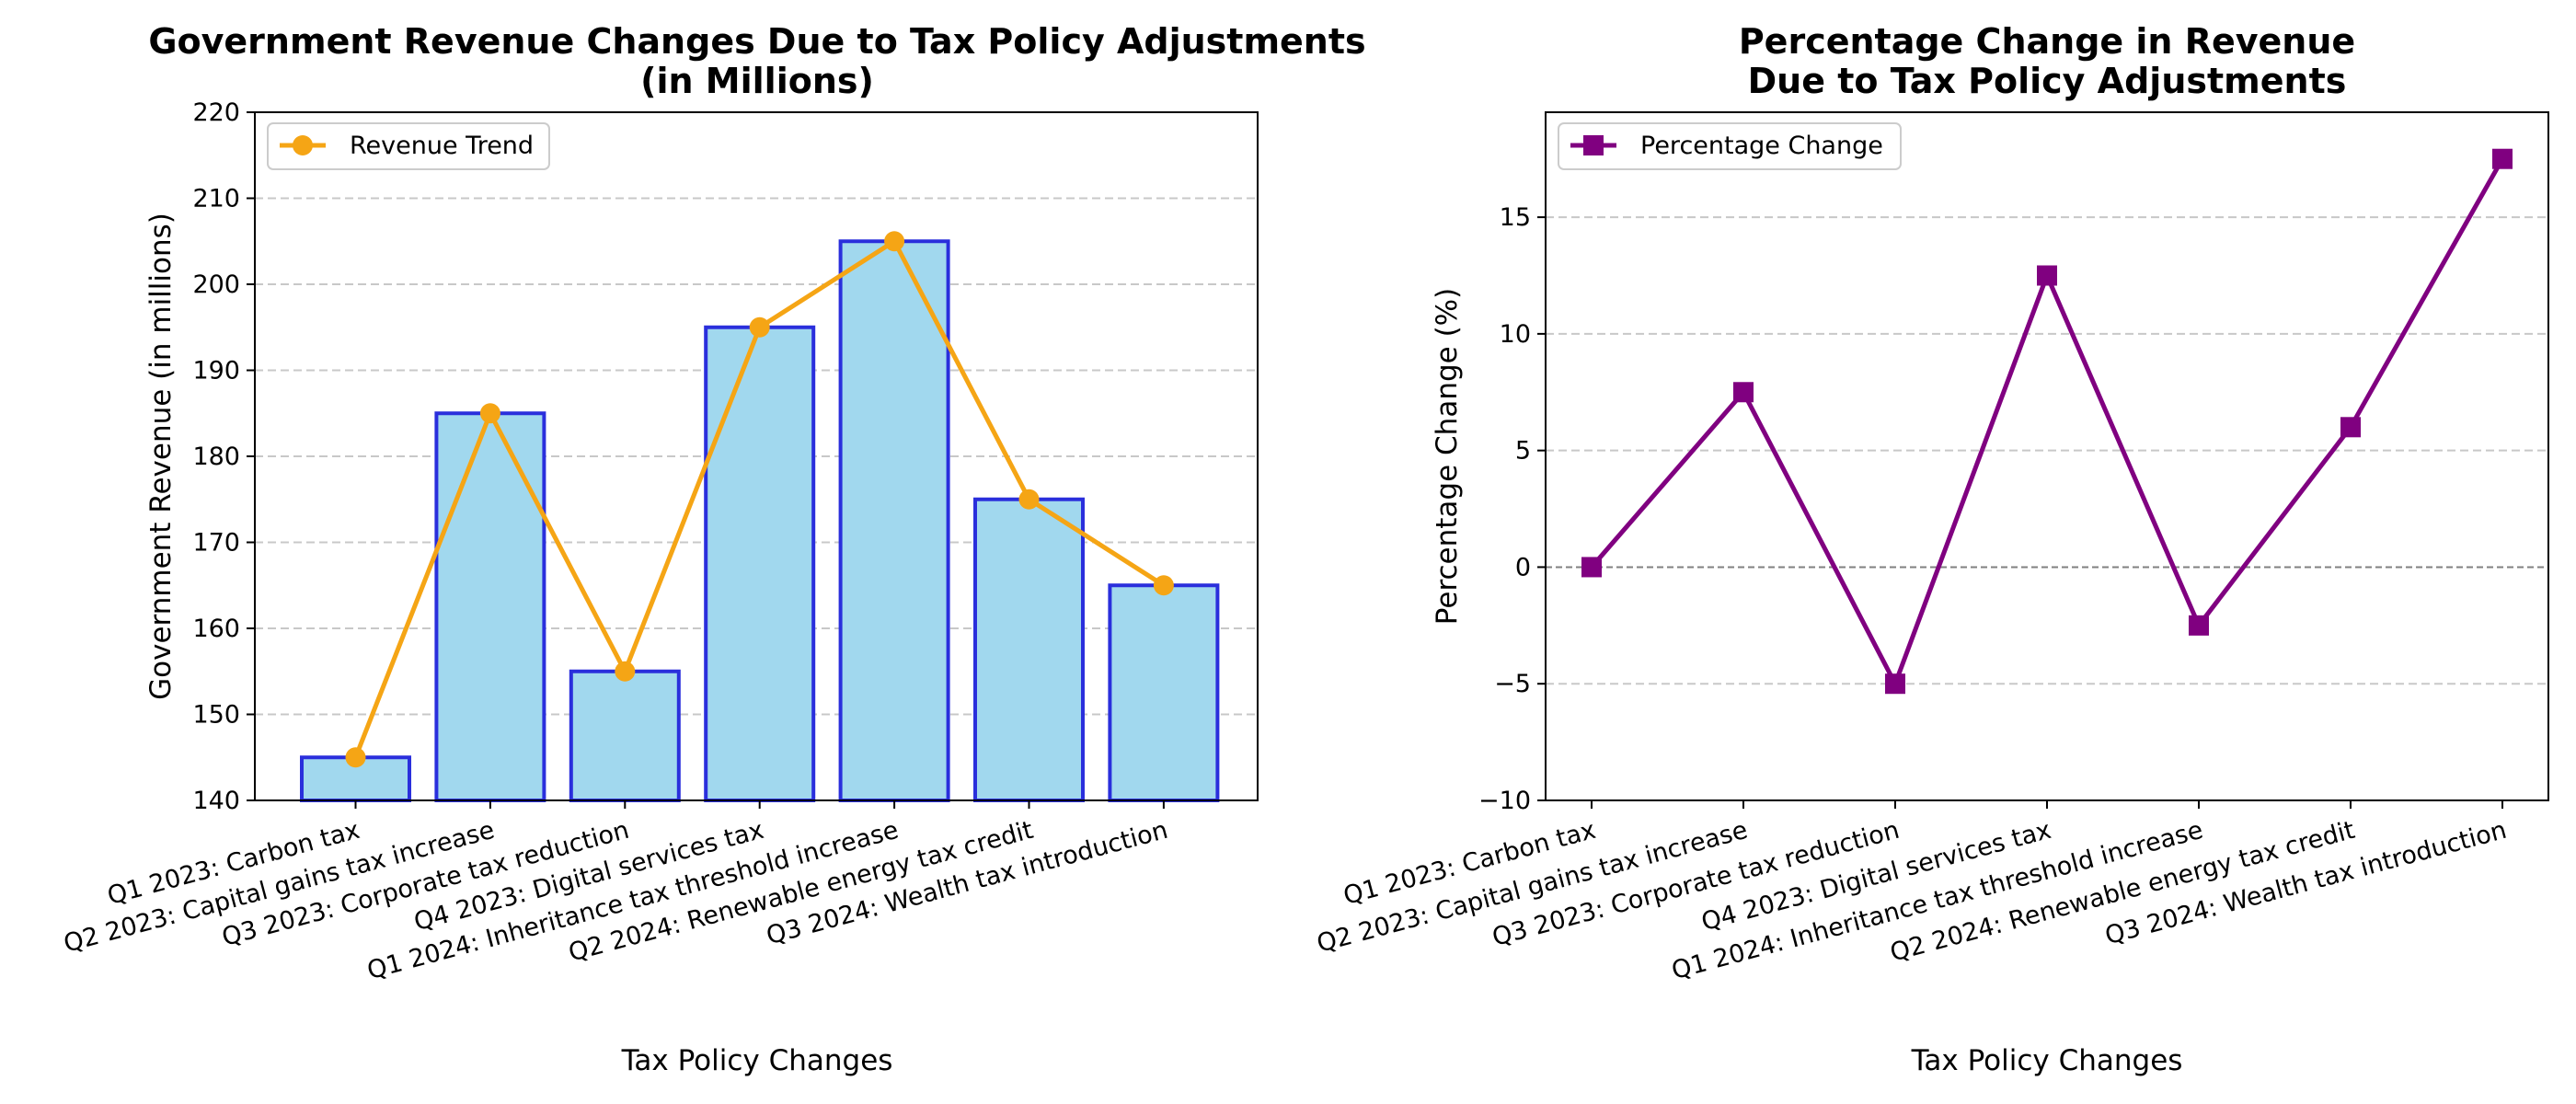  Describe the element at coordinates (216, 801) in the screenshot. I see `y-tick-label: 140` at that location.